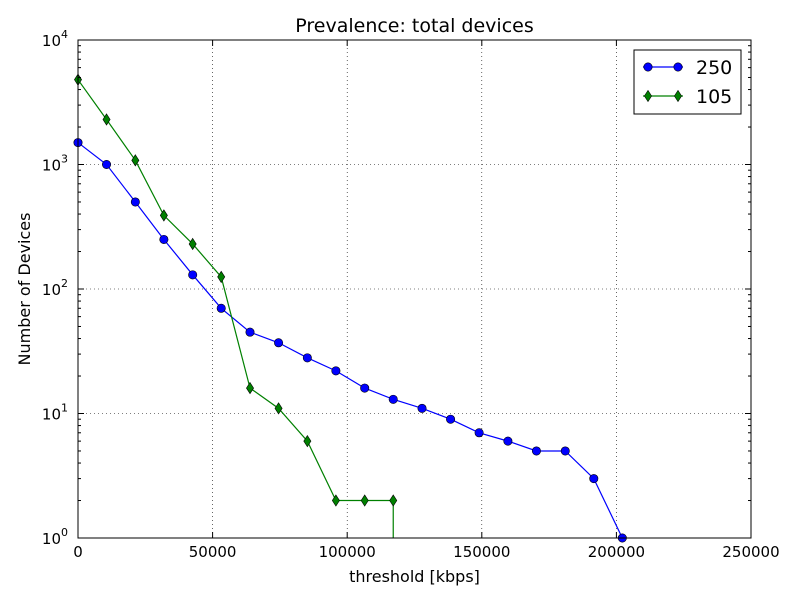 The height and width of the screenshot is (600, 800). Describe the element at coordinates (64, 408) in the screenshot. I see `y-tick-exponent: 1` at that location.